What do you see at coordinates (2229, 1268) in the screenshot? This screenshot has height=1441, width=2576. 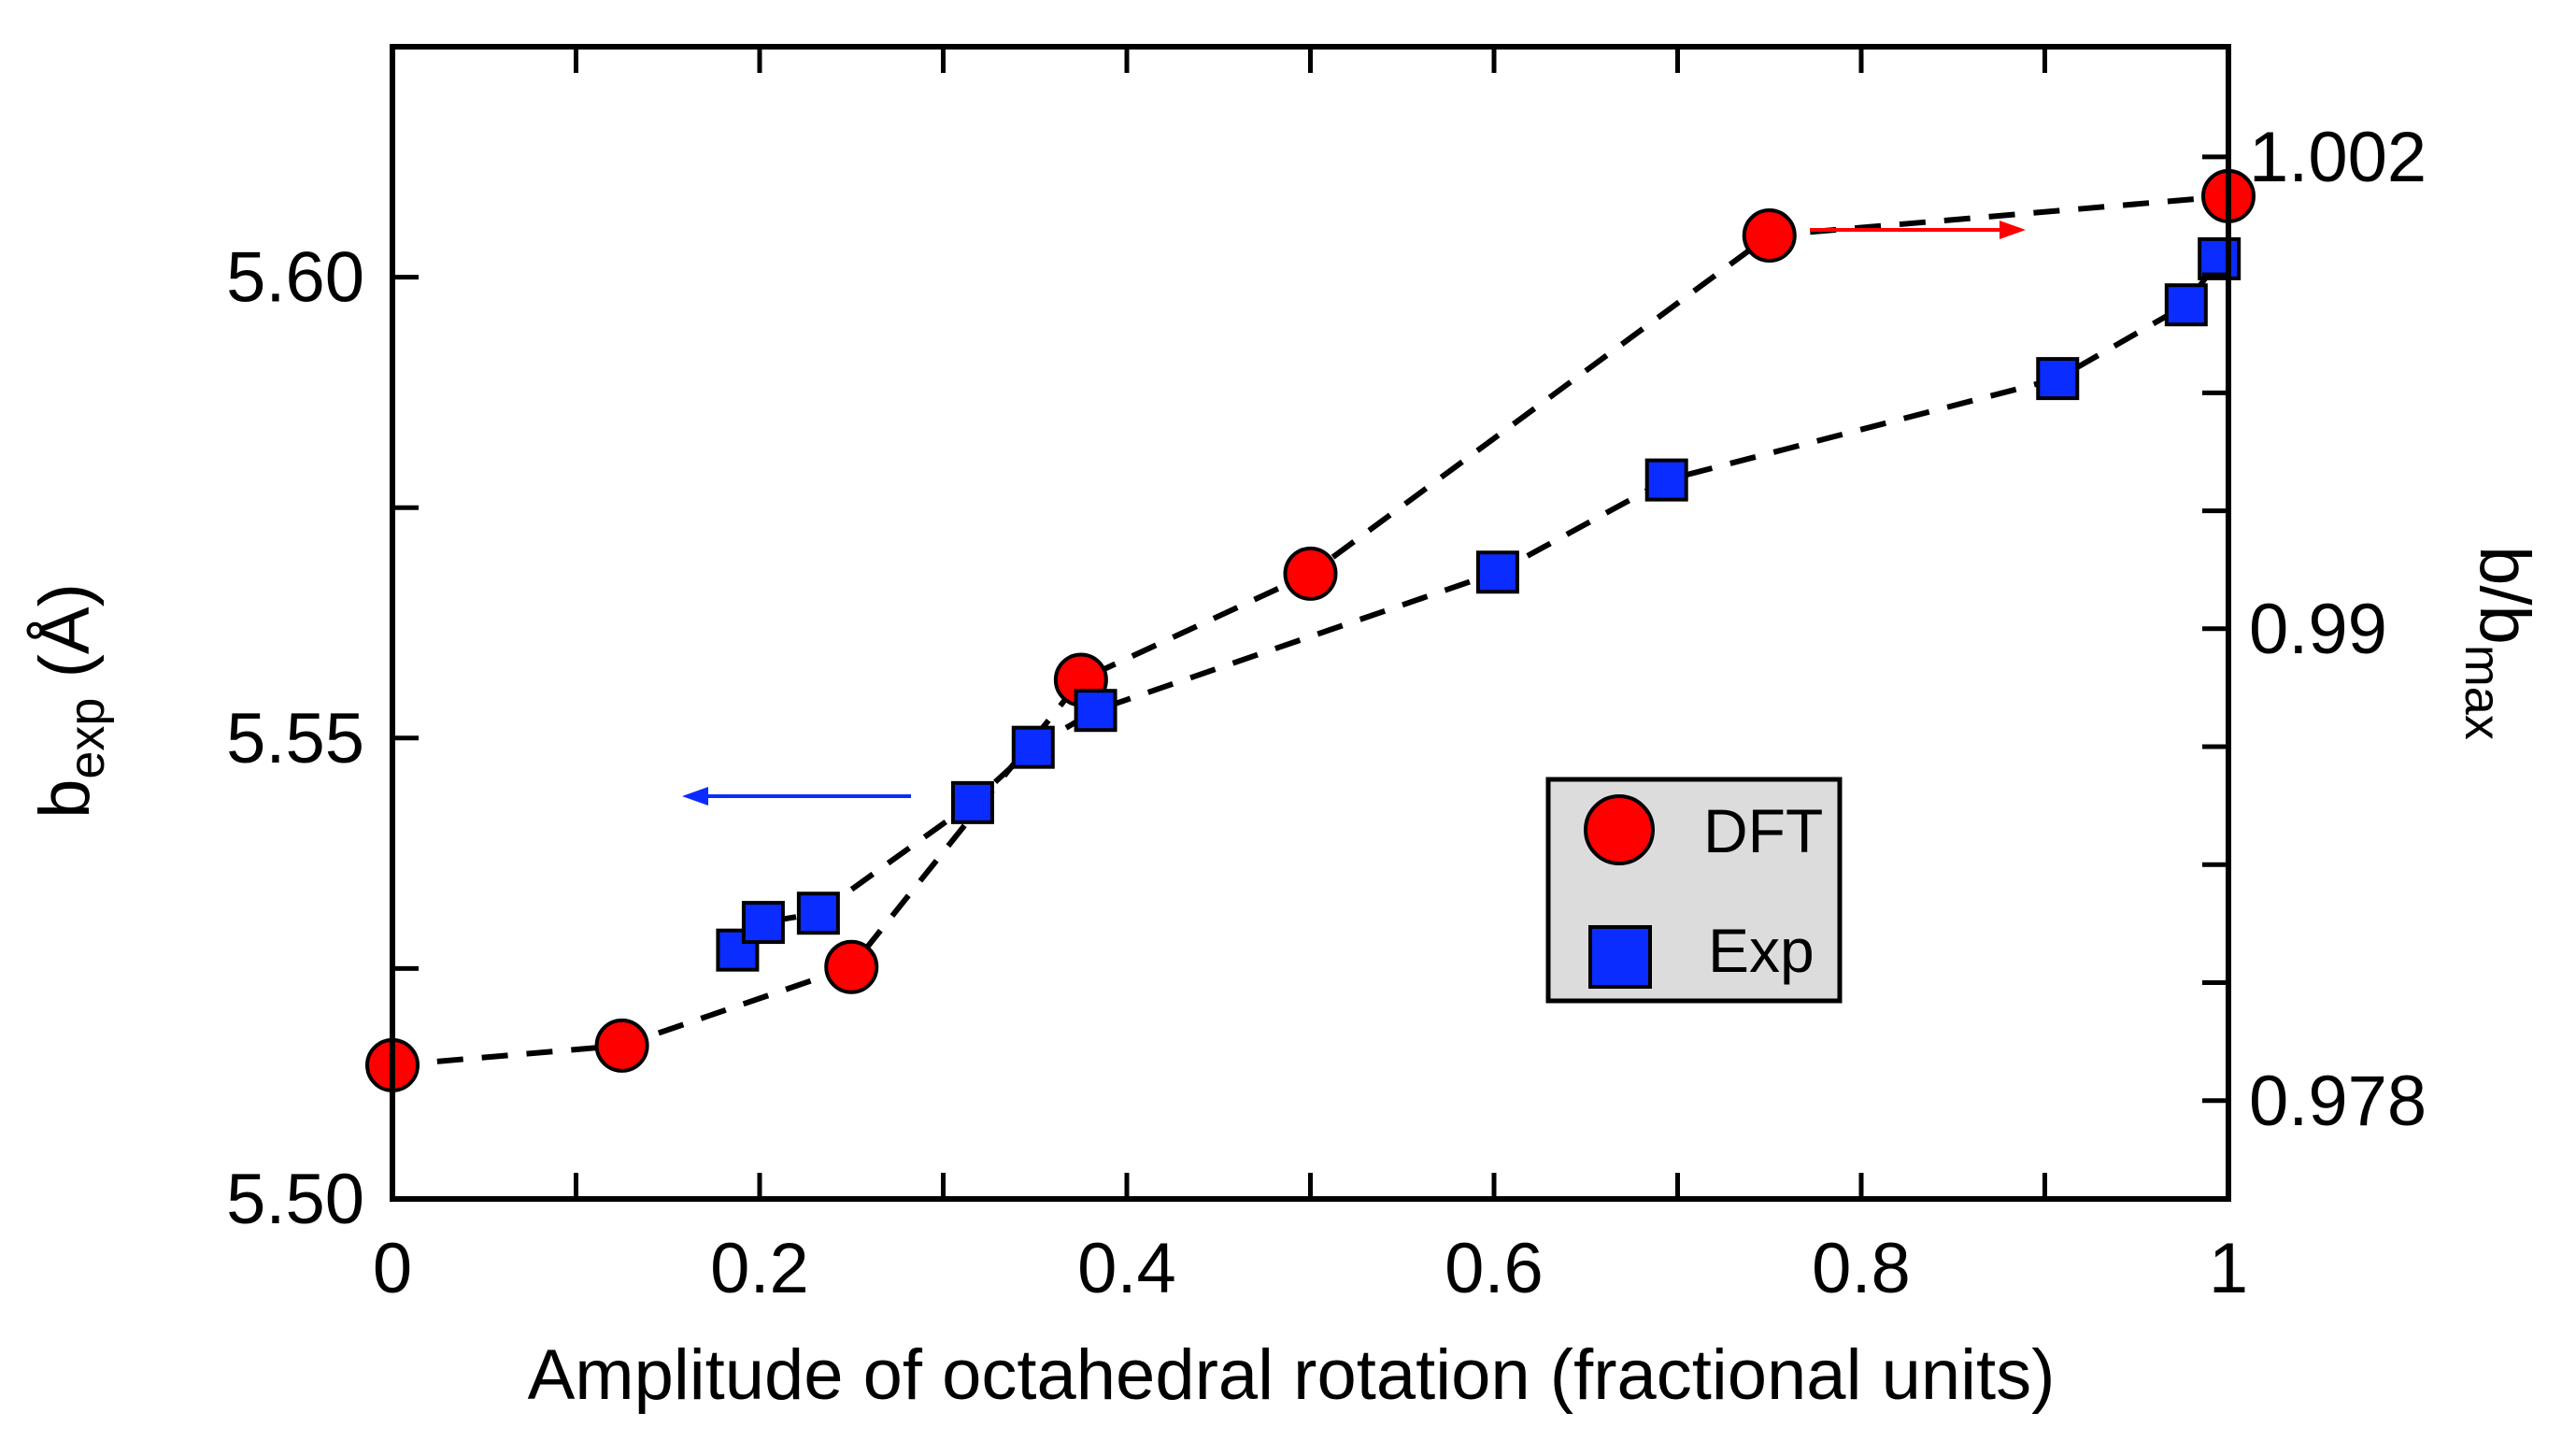 I see `x-tick-label: 1` at bounding box center [2229, 1268].